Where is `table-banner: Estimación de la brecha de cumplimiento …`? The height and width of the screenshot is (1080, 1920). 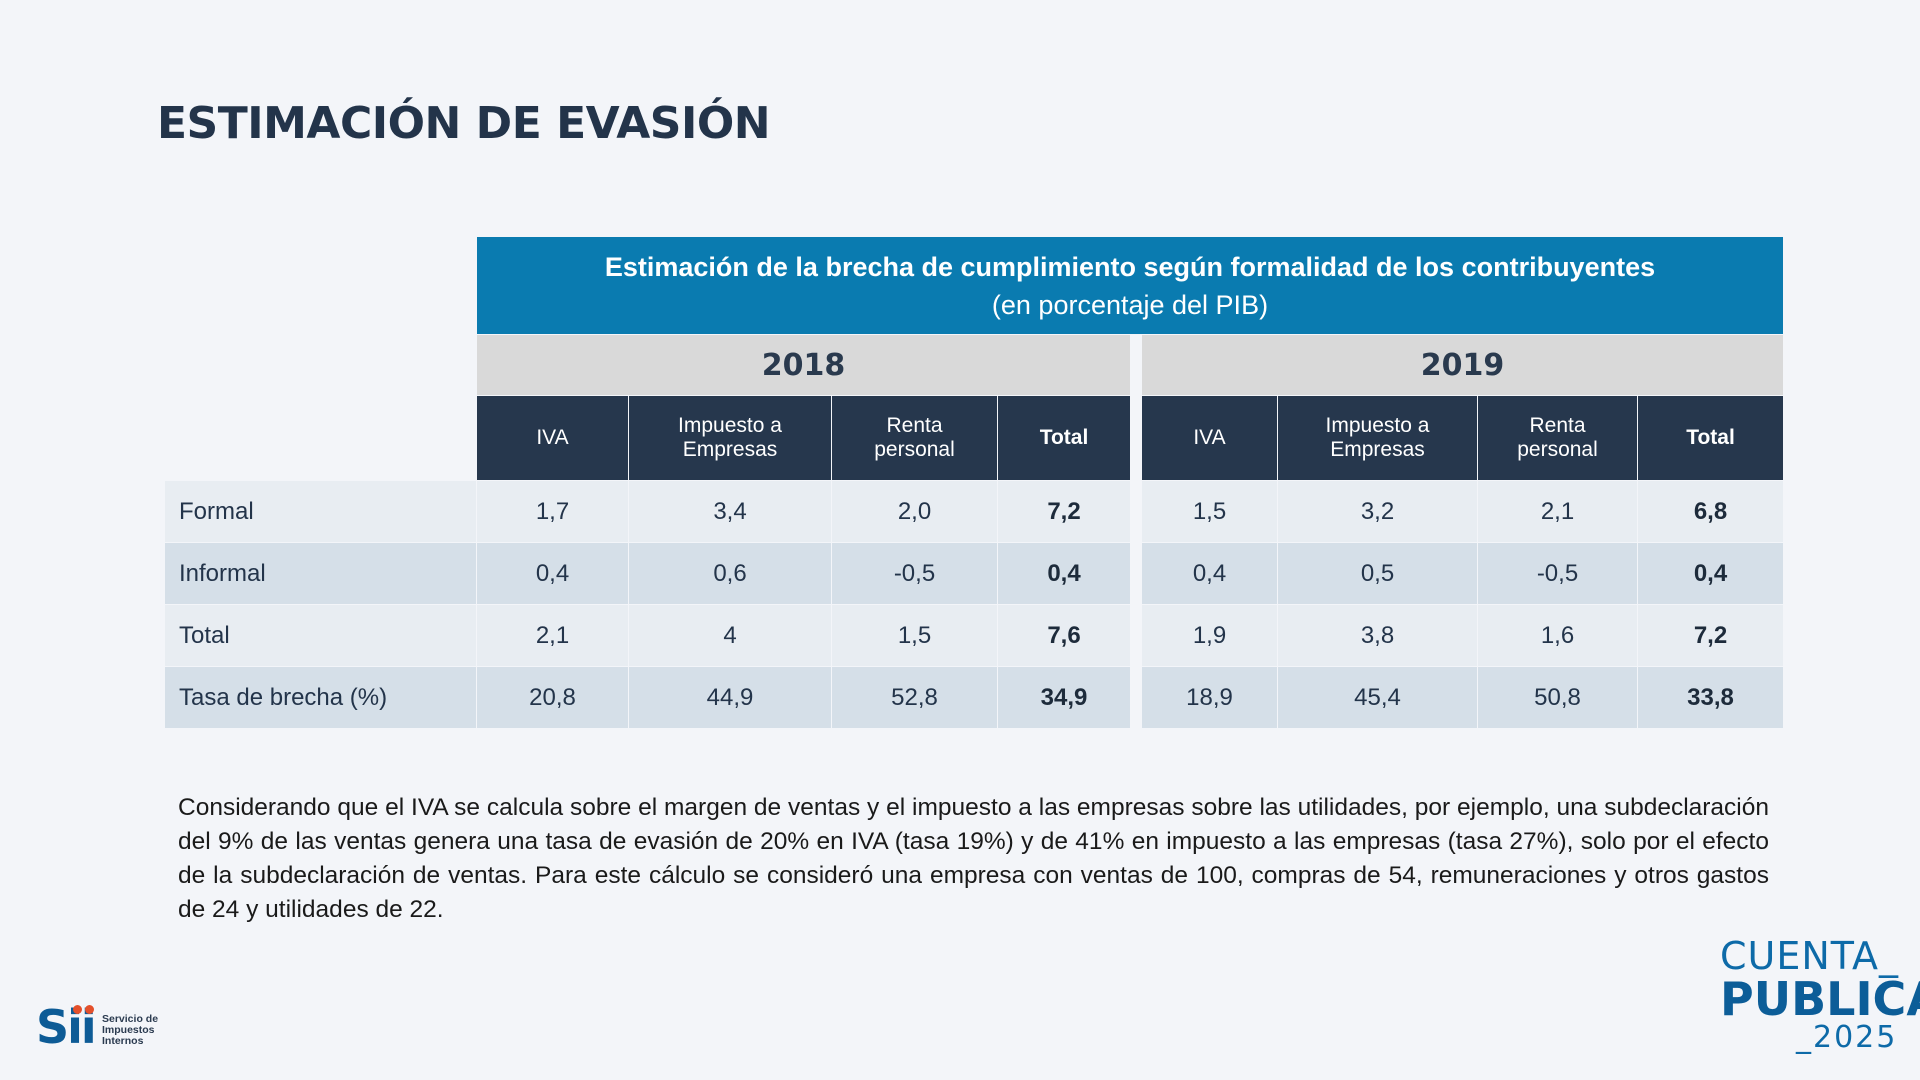 table-banner: Estimación de la brecha de cumplimiento … is located at coordinates (1130, 285).